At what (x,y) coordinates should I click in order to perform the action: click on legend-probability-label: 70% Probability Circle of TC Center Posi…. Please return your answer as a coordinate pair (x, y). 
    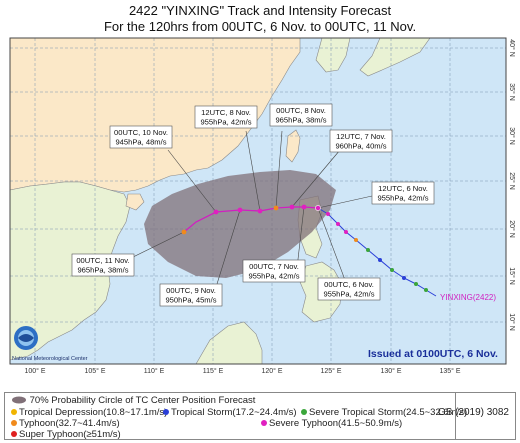
    Looking at the image, I should click on (142, 400).